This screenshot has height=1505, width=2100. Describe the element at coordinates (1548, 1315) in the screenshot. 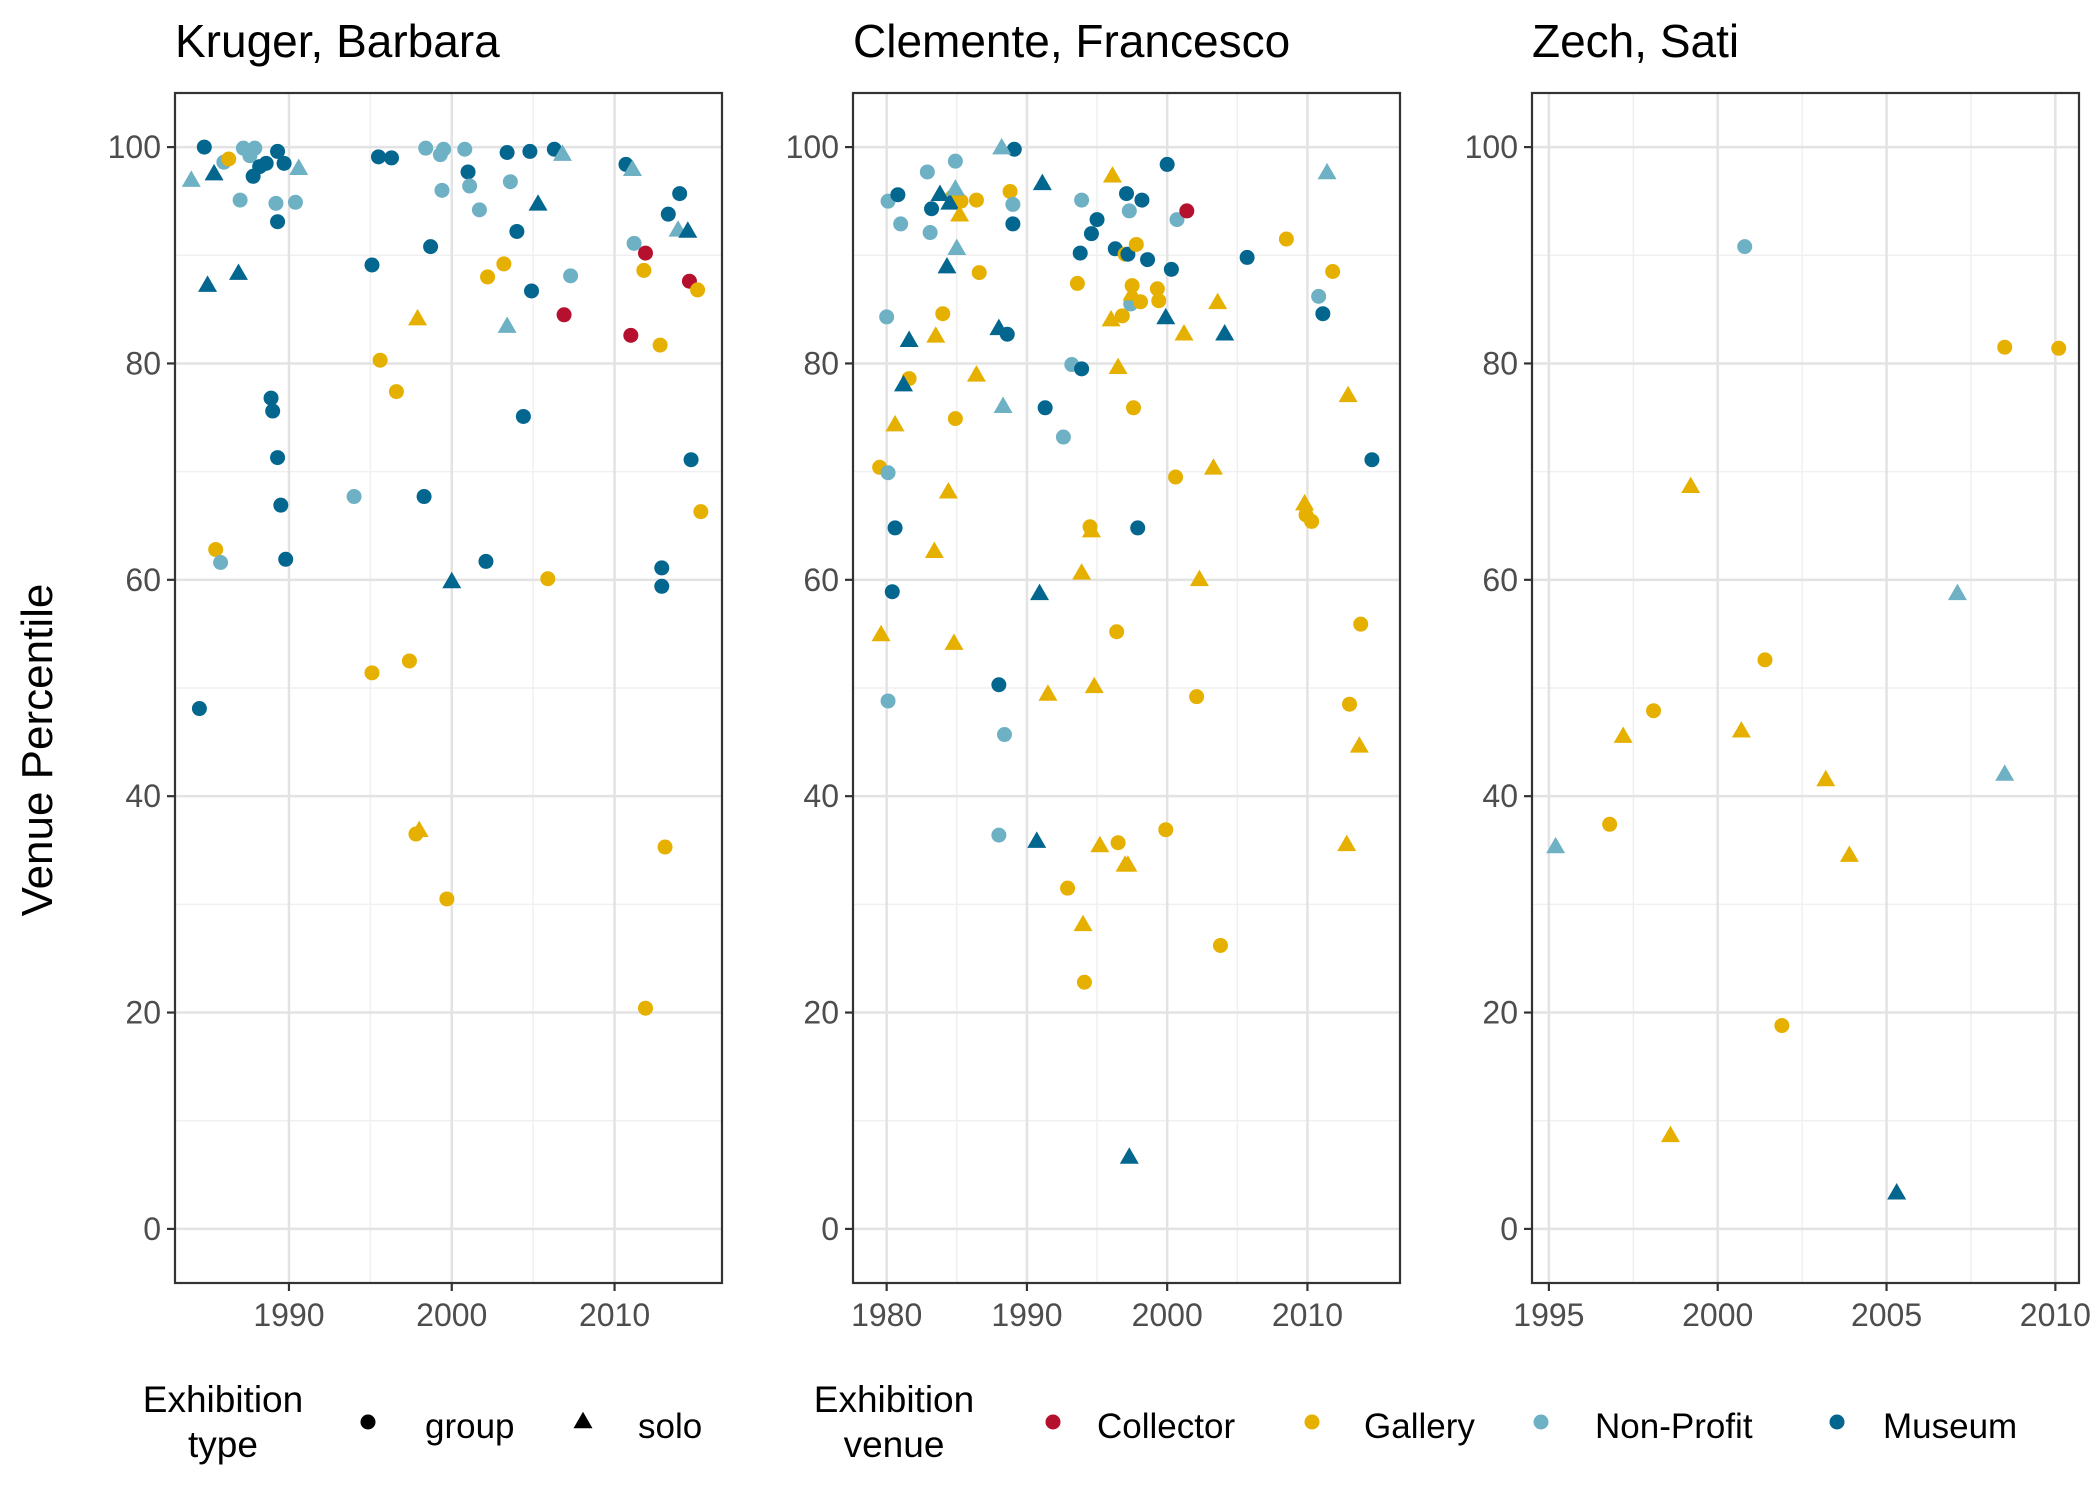

I see `x-tick-label: 1995` at that location.